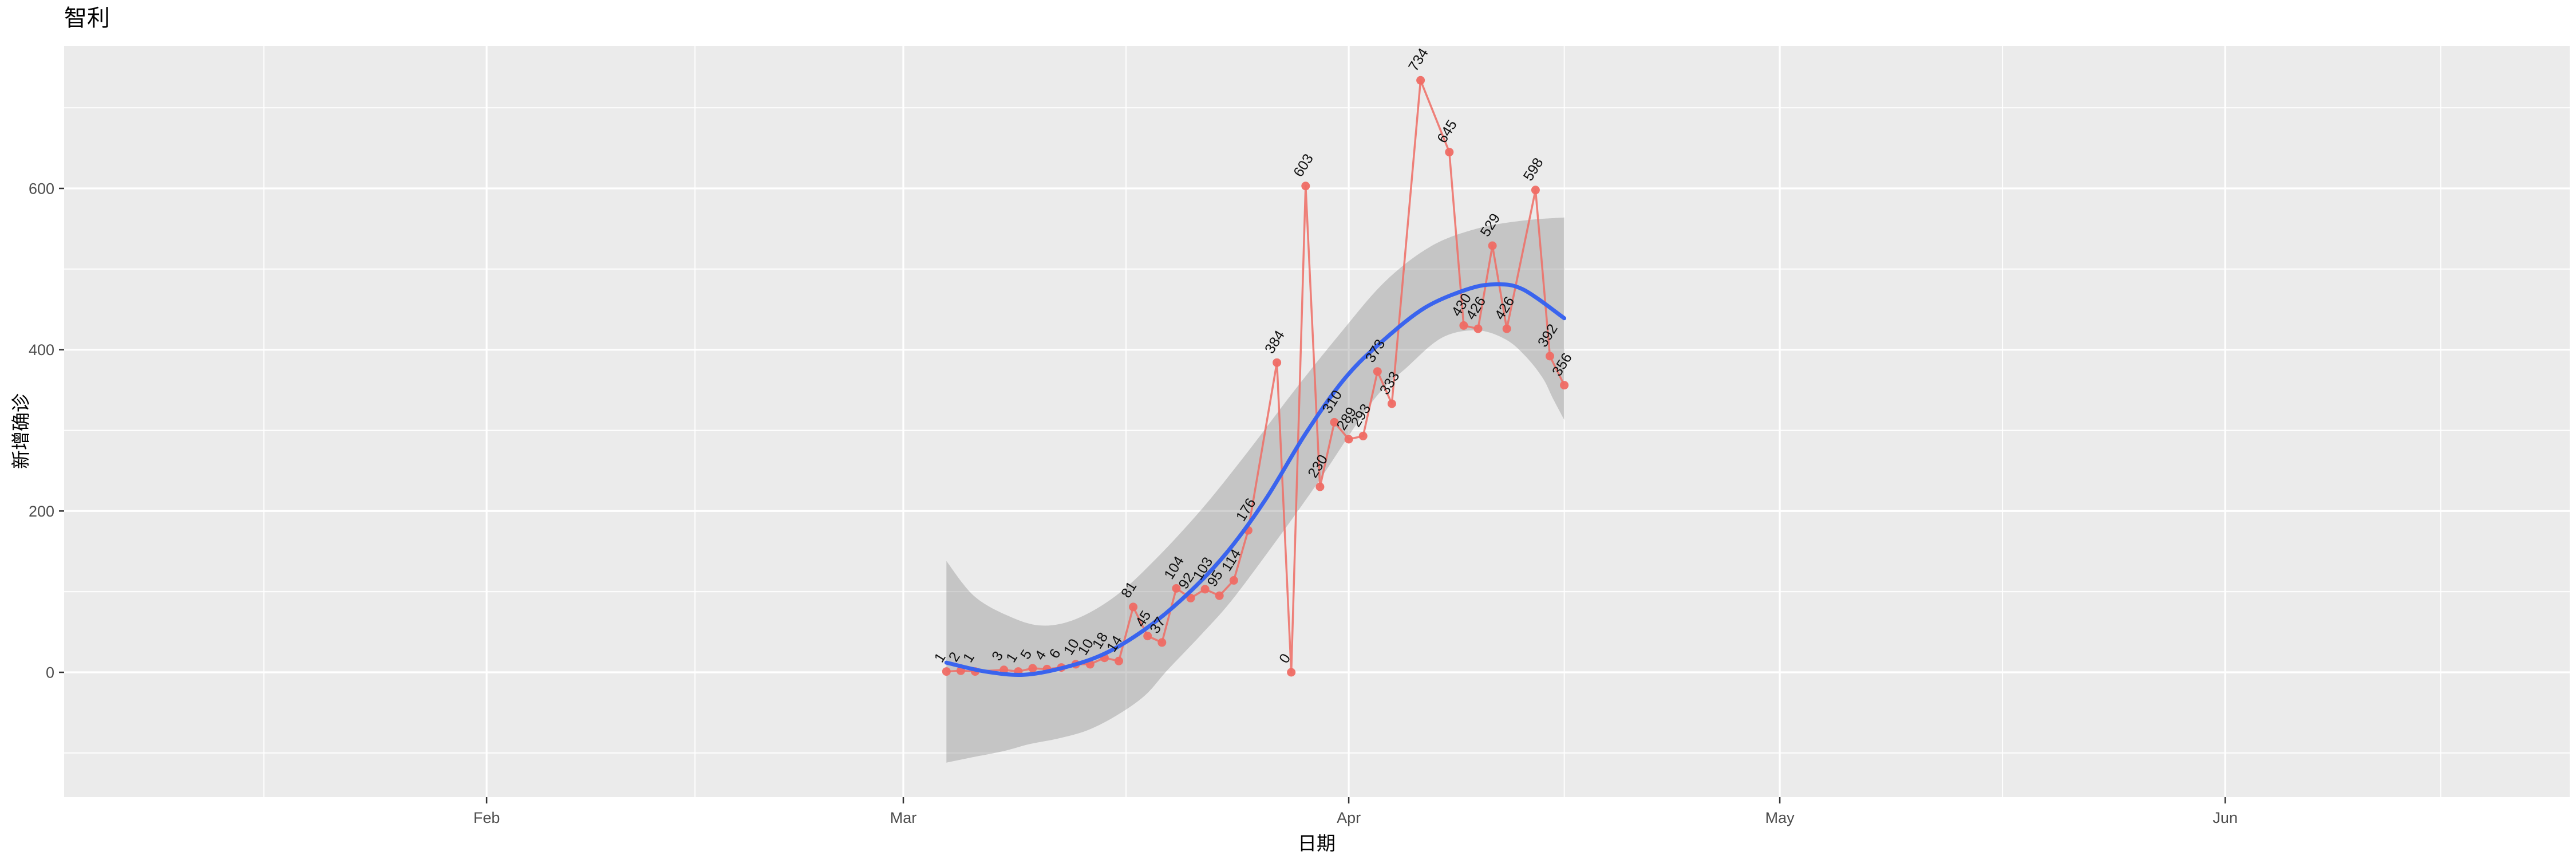  What do you see at coordinates (1349, 817) in the screenshot?
I see `x-tick-label: Apr` at bounding box center [1349, 817].